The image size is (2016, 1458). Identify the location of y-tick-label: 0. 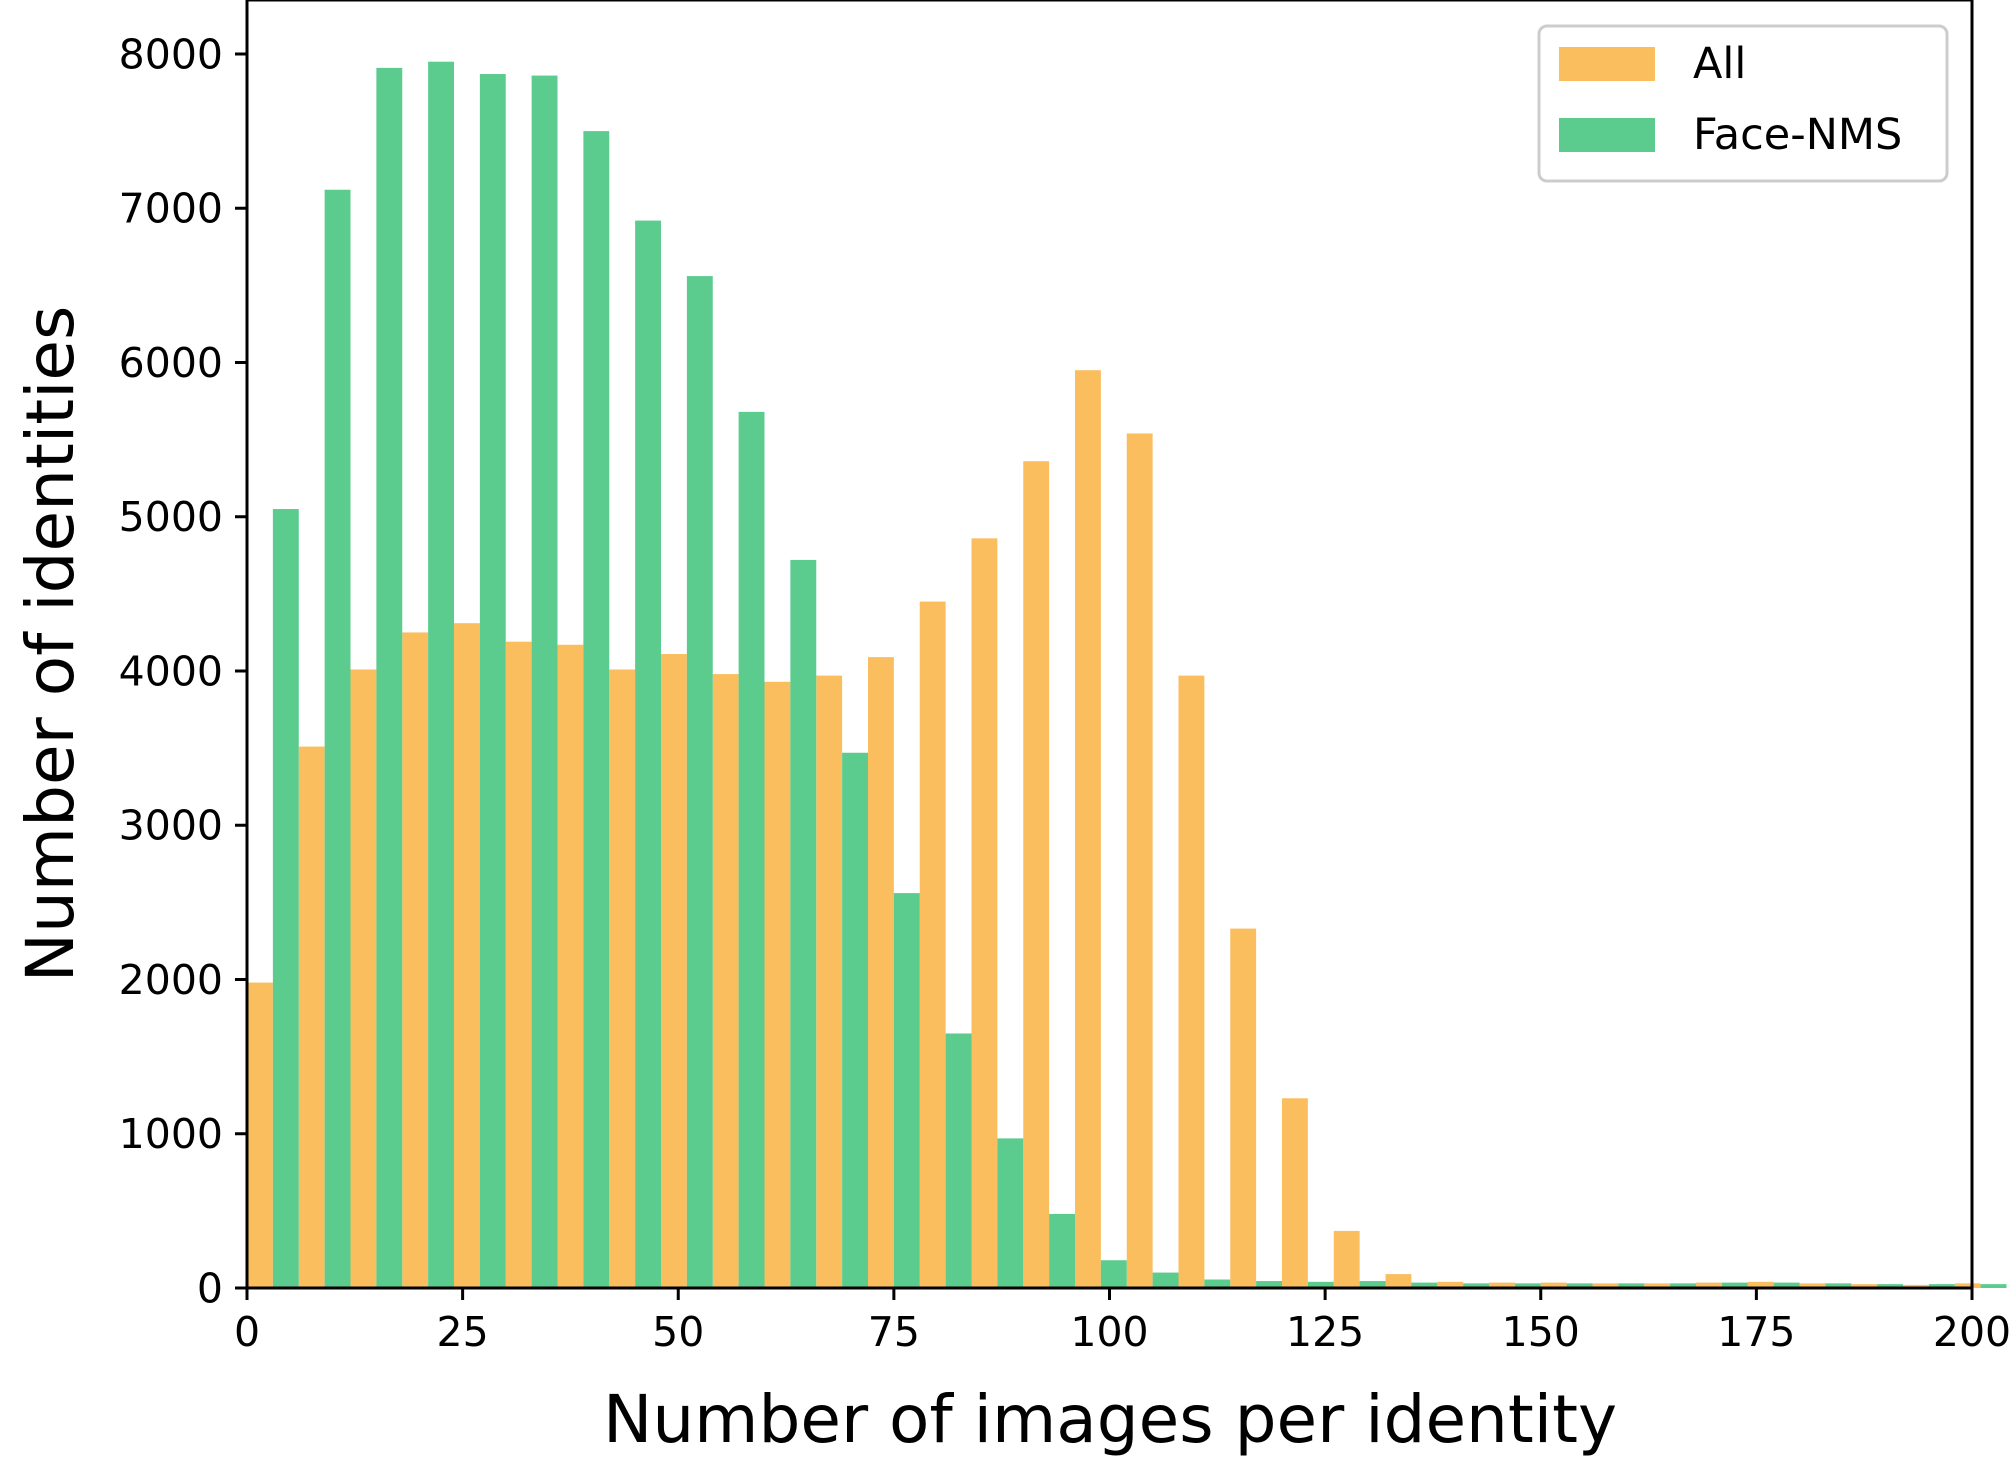
(210, 1288).